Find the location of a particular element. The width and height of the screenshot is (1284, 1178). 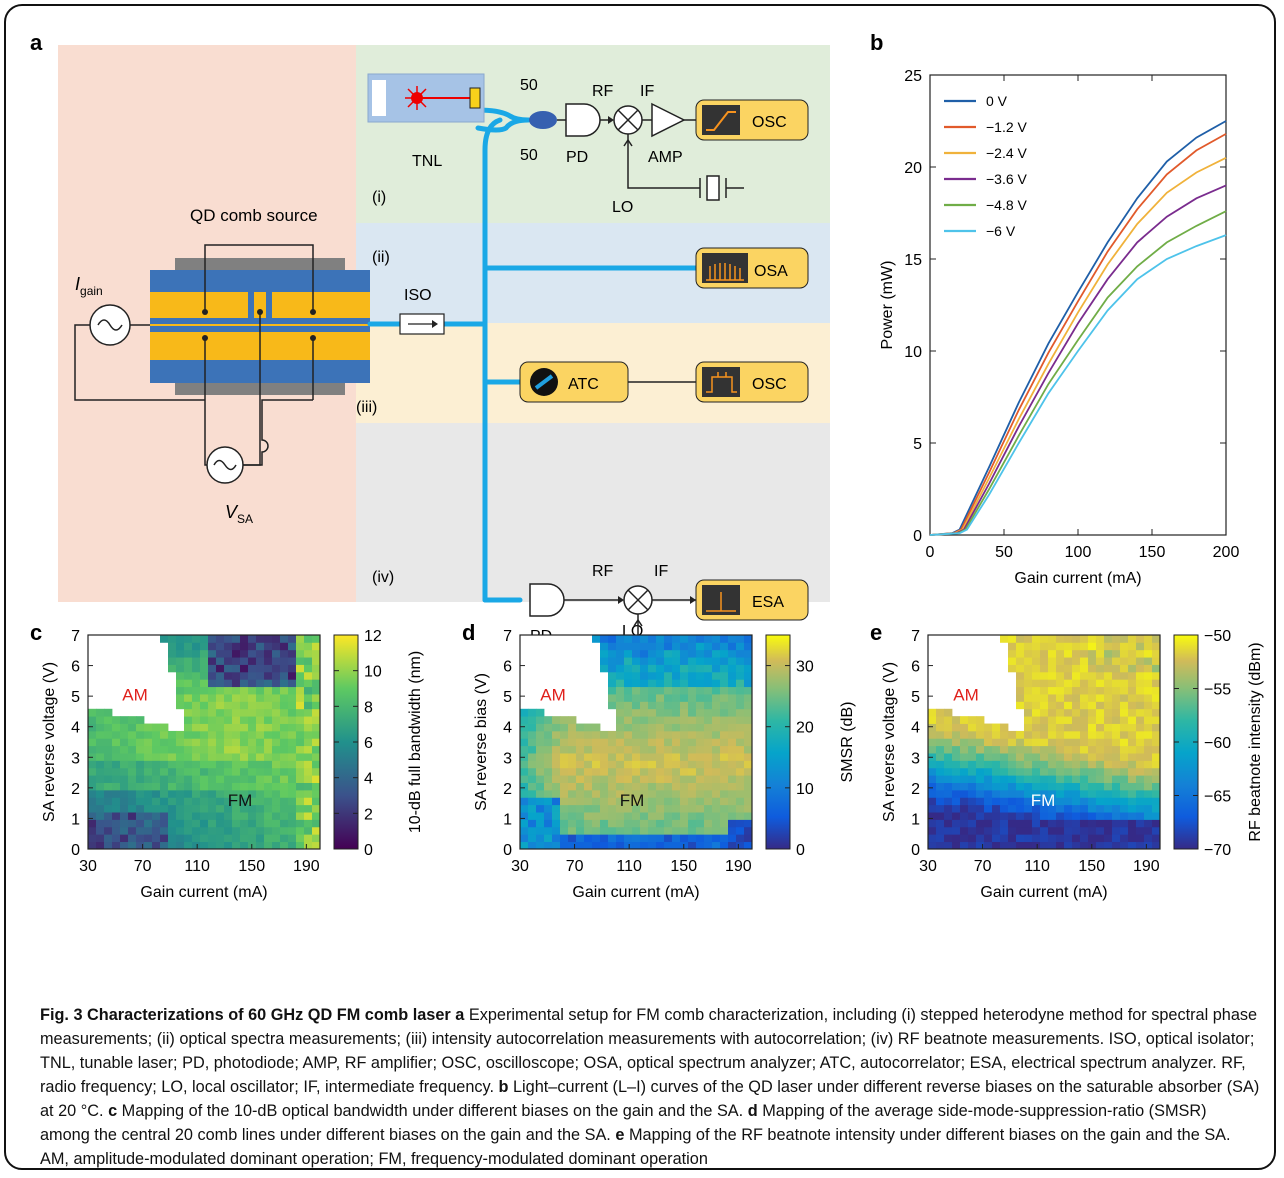

y-tick-label: 6 is located at coordinates (915, 667).